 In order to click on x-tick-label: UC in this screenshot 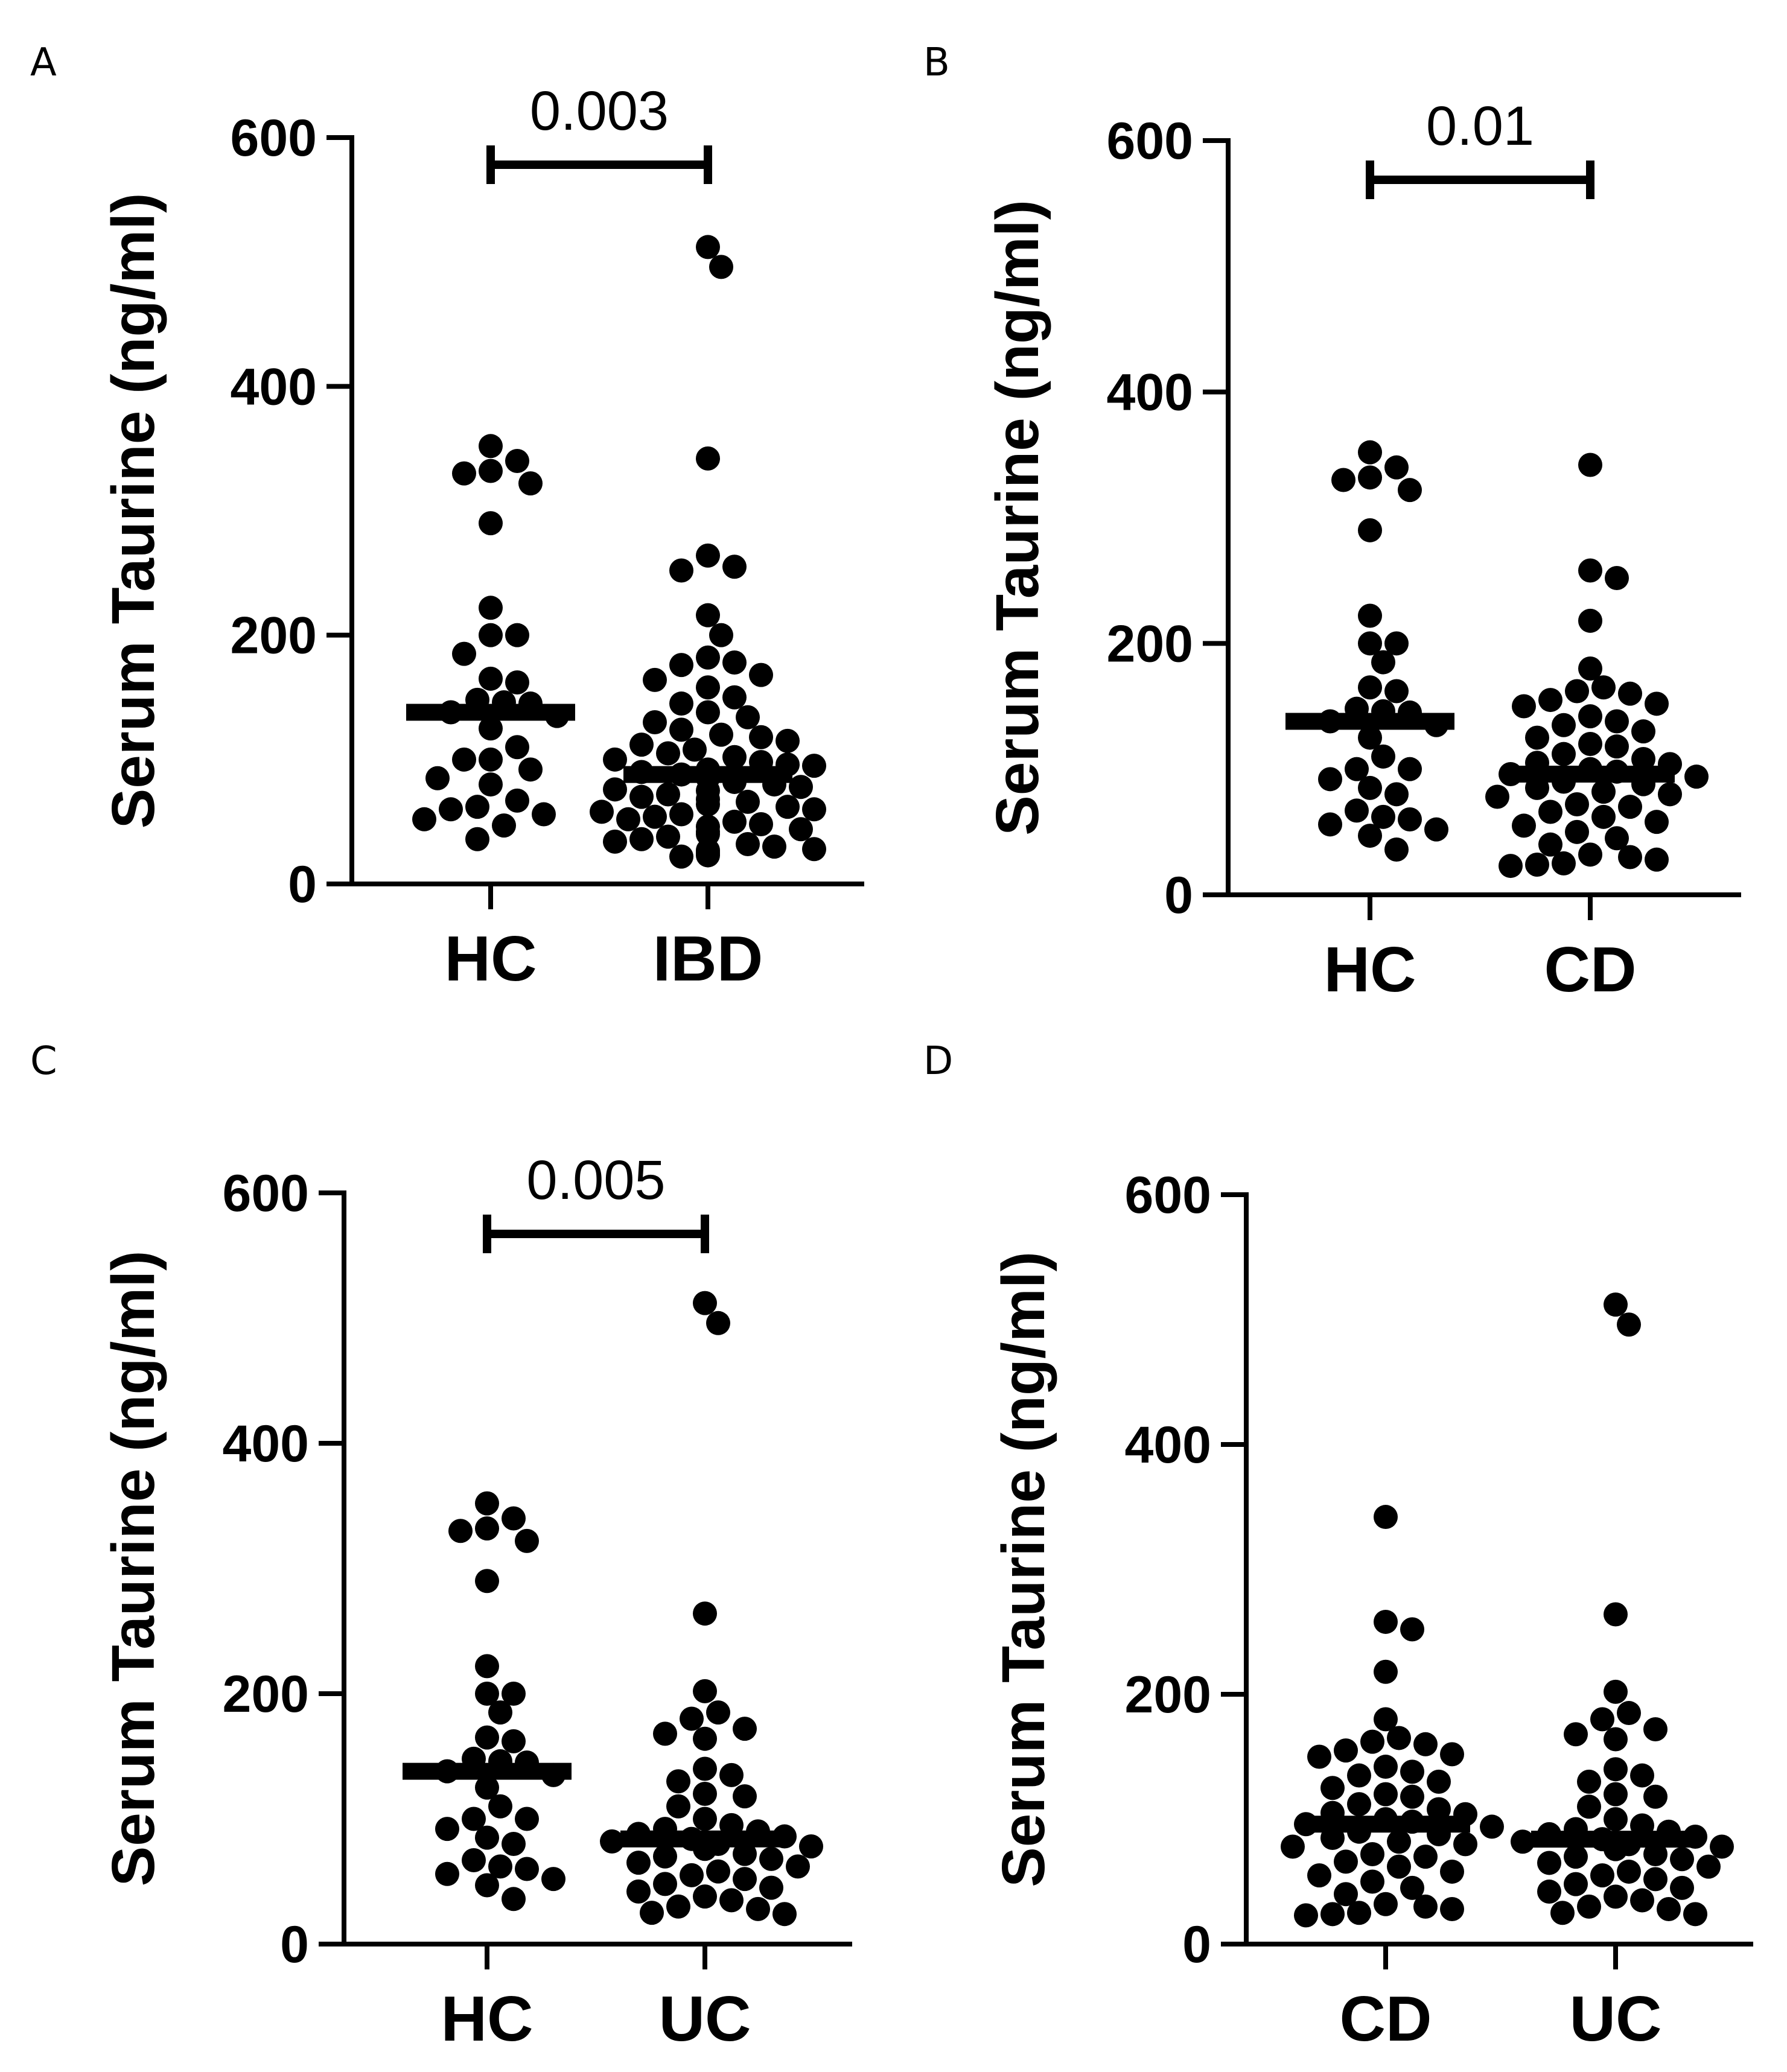, I will do `click(704, 2019)`.